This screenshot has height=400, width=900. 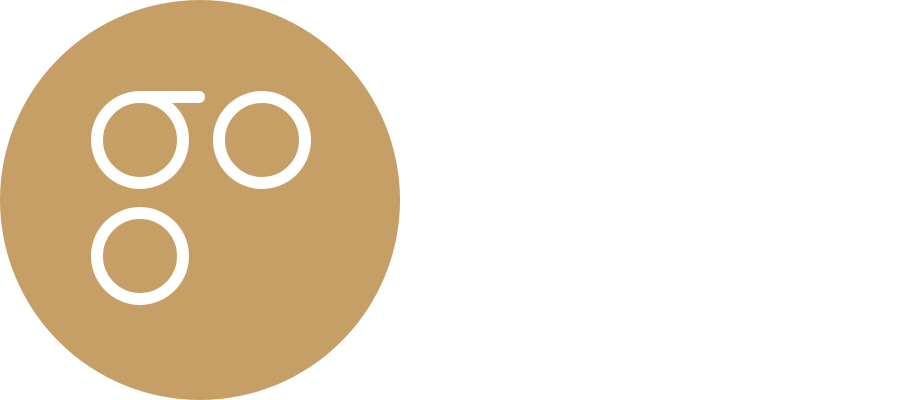 I want to click on logo-lettering, so click(x=201, y=198).